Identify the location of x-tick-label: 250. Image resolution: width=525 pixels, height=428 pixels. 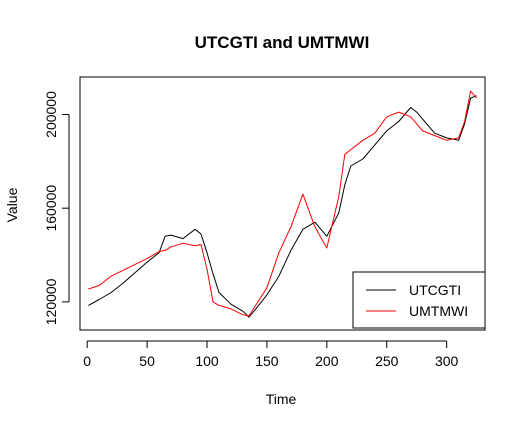
(387, 361).